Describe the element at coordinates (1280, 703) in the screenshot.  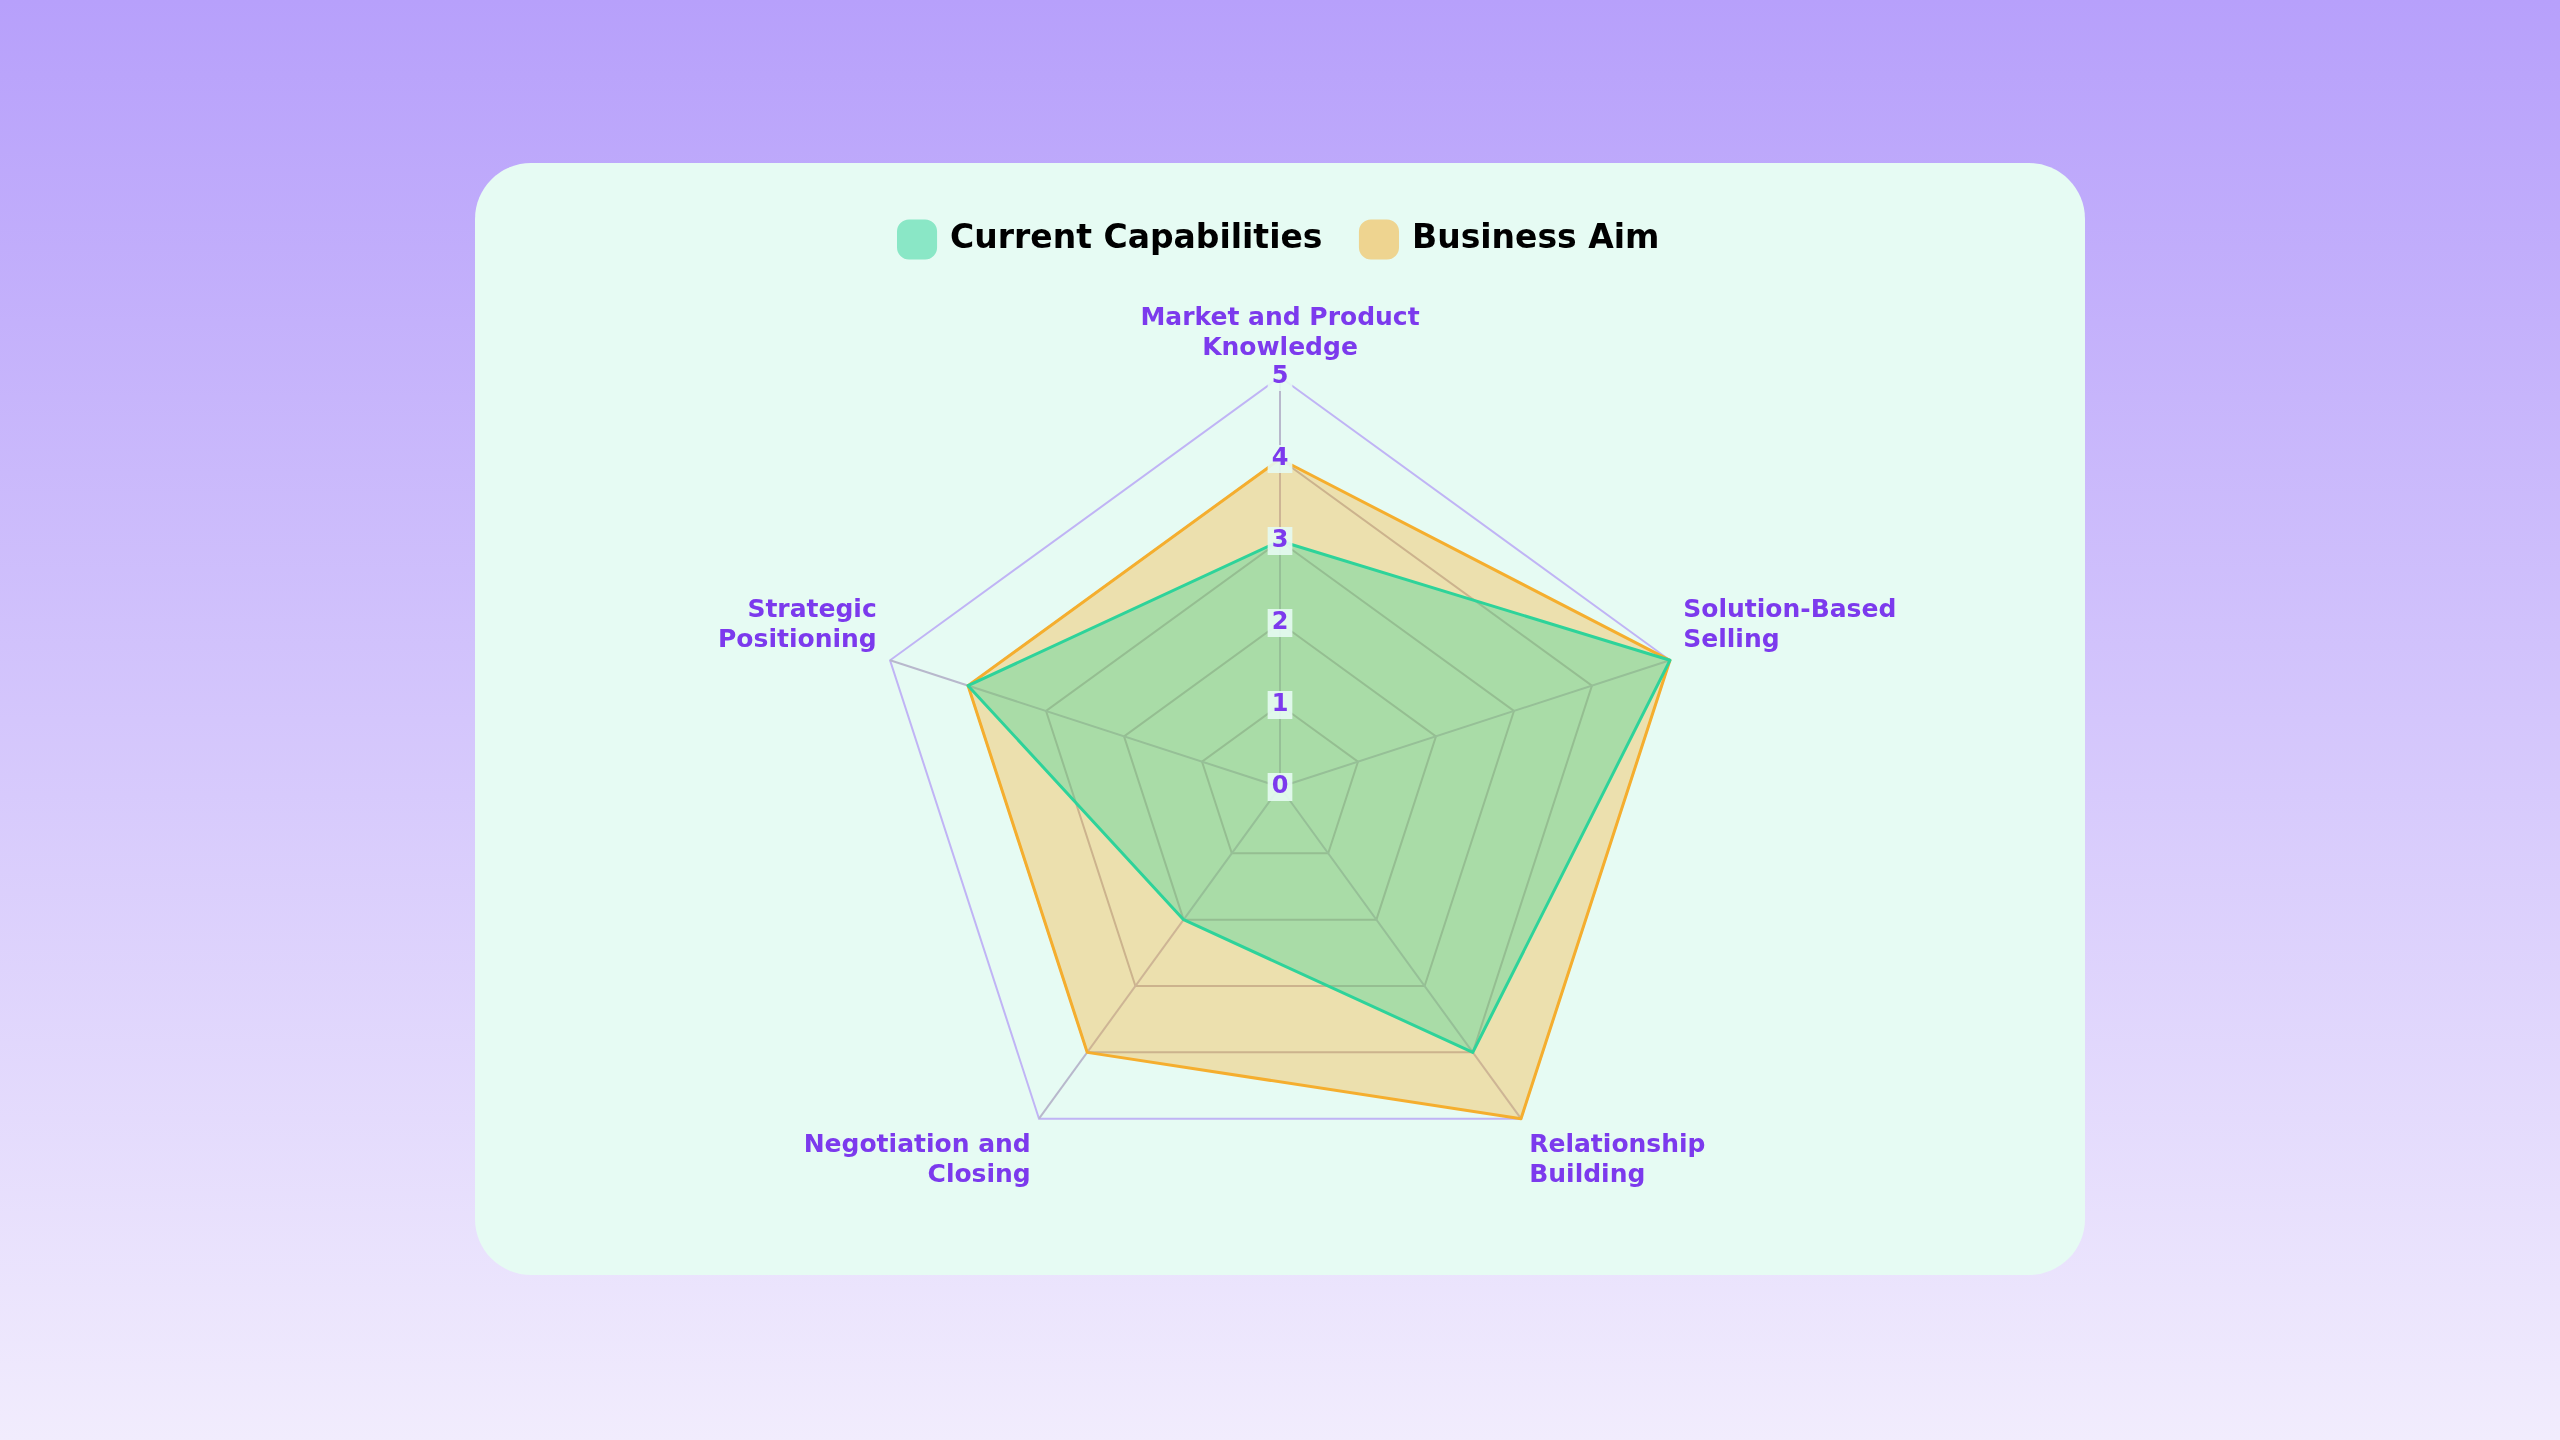
I see `y-tick-label: 1` at that location.